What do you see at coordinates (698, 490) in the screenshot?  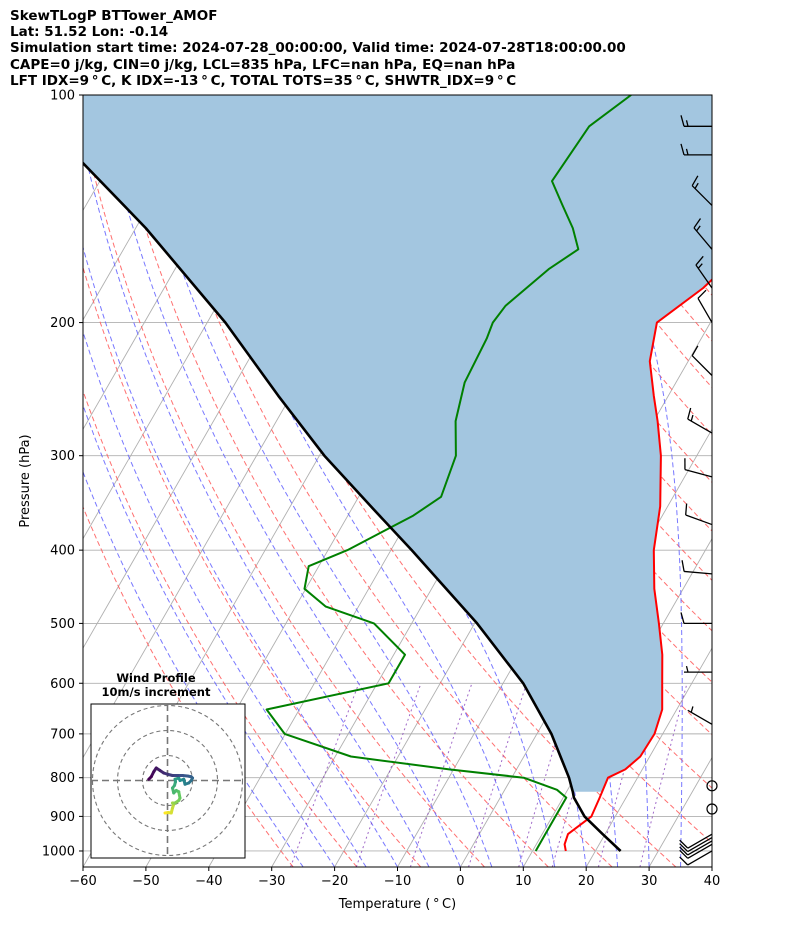 I see `wind-barbs` at bounding box center [698, 490].